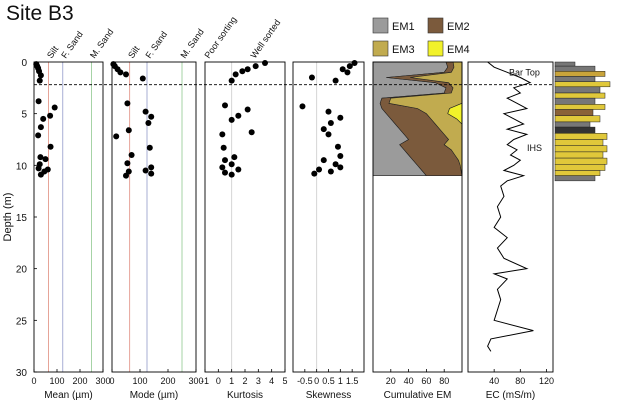 The width and height of the screenshot is (618, 406). I want to click on x-tick-label: 20, so click(391, 381).